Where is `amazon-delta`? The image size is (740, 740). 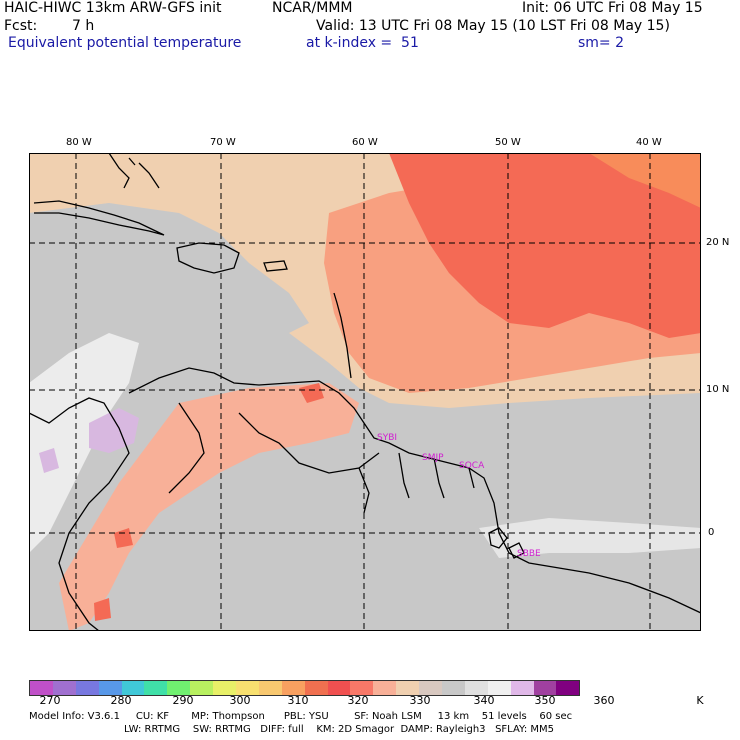 amazon-delta is located at coordinates (506, 543).